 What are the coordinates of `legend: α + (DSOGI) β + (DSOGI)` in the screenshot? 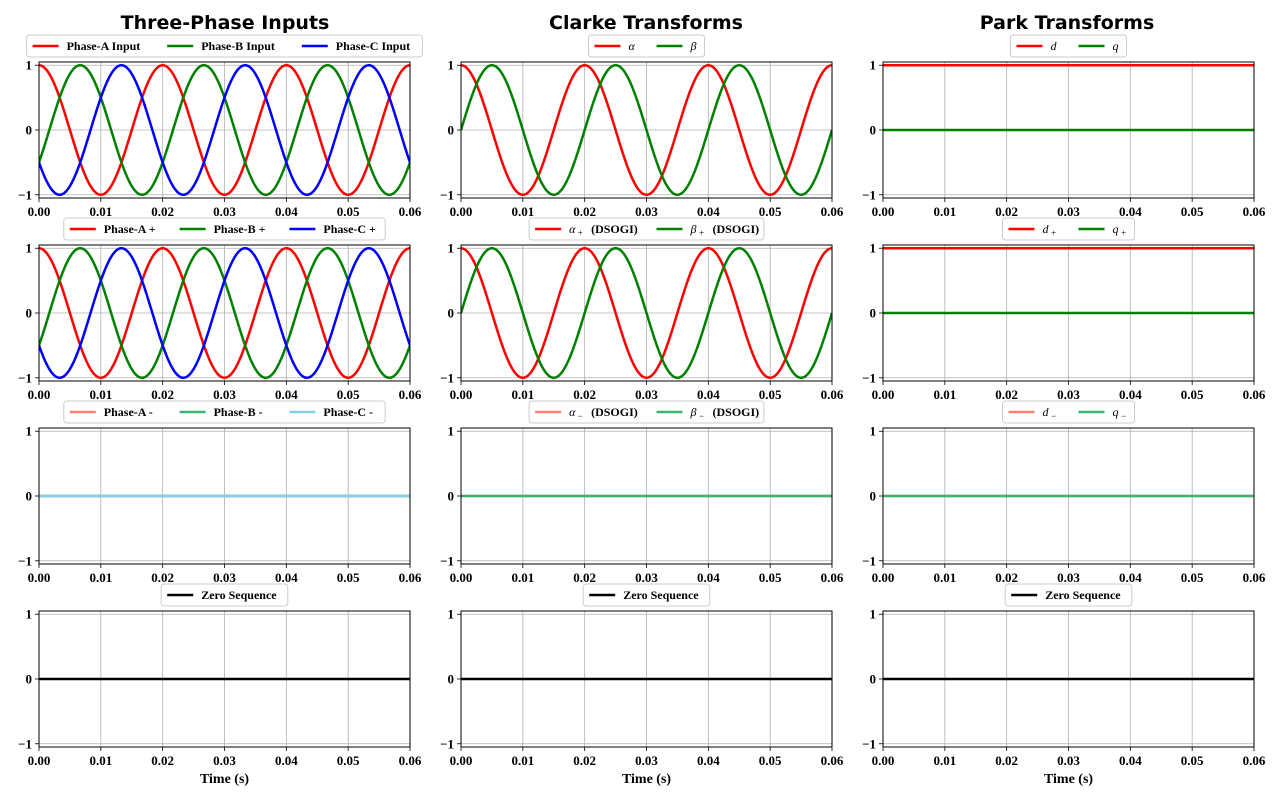 It's located at (646, 229).